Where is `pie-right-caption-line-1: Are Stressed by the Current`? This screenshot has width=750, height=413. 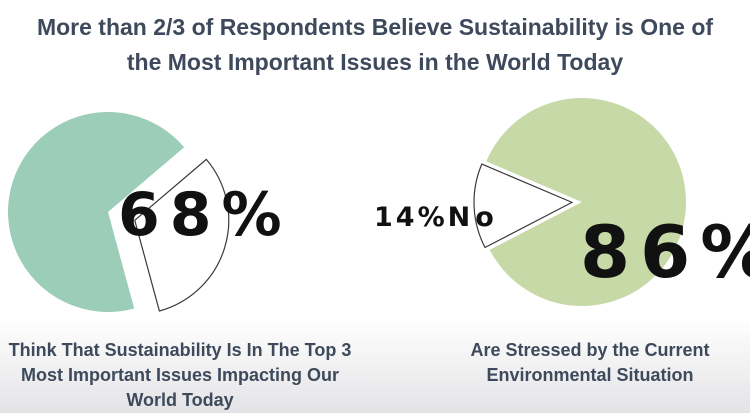 pie-right-caption-line-1: Are Stressed by the Current is located at coordinates (590, 350).